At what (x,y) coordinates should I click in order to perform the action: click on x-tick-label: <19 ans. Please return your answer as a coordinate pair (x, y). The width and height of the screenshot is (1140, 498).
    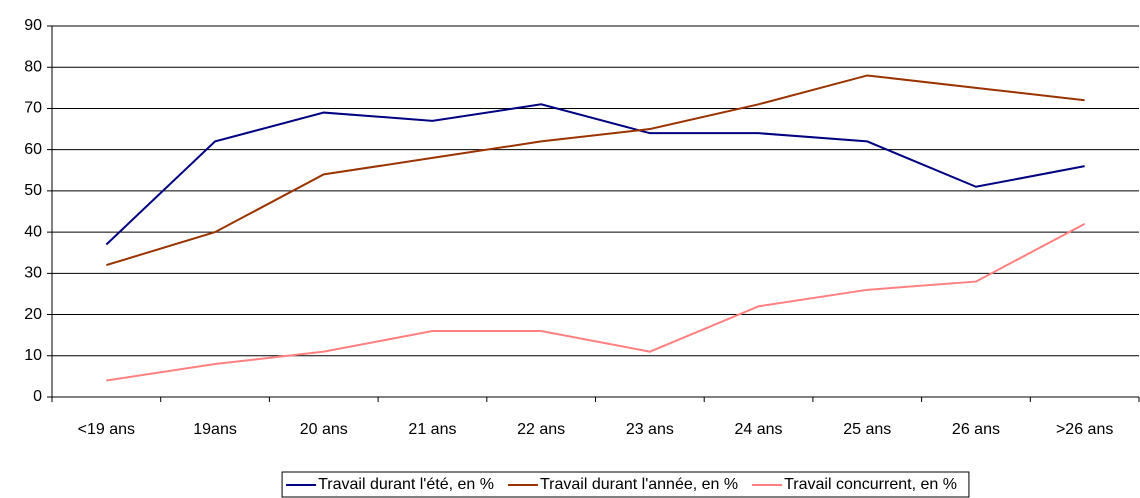
    Looking at the image, I should click on (106, 429).